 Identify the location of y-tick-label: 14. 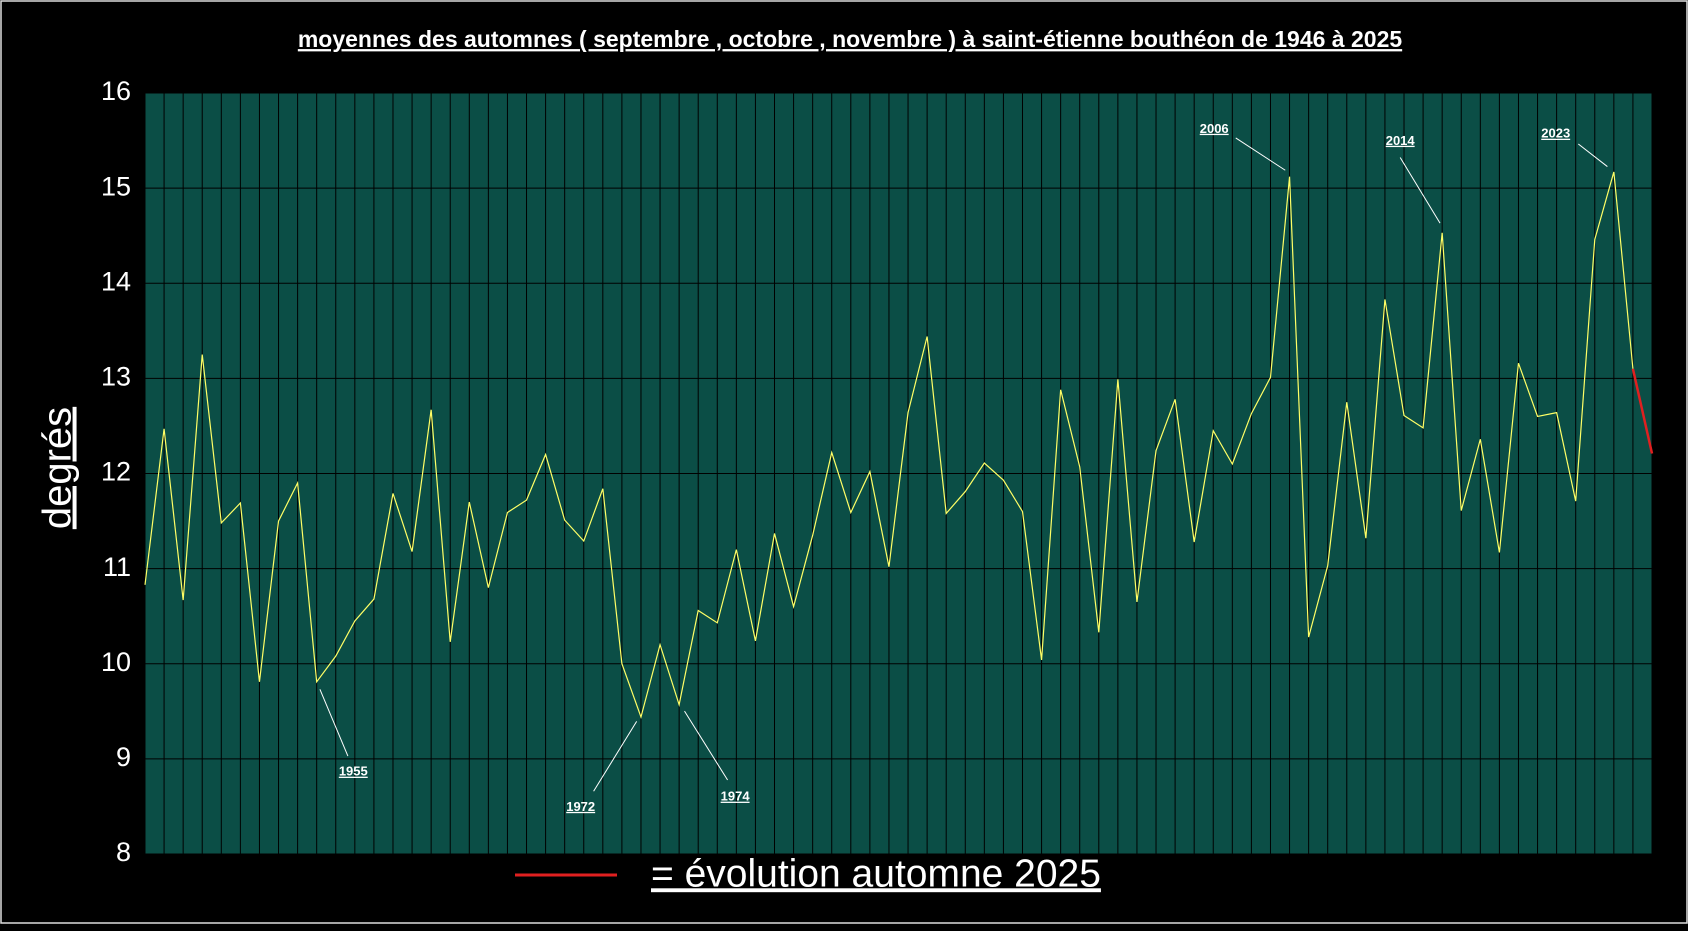
(116, 281).